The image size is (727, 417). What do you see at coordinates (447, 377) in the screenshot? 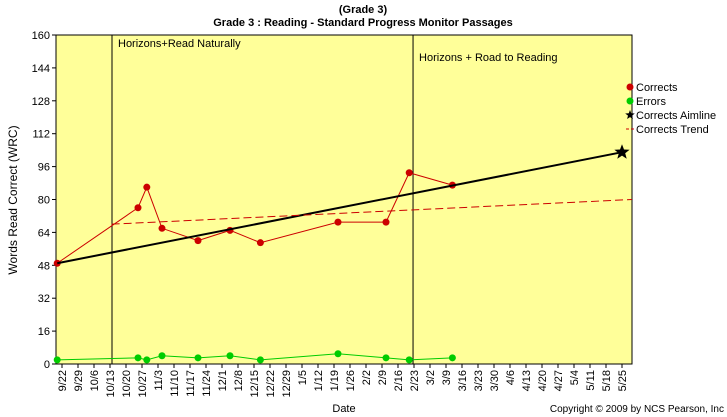
I see `x-tick-label: 3/9` at bounding box center [447, 377].